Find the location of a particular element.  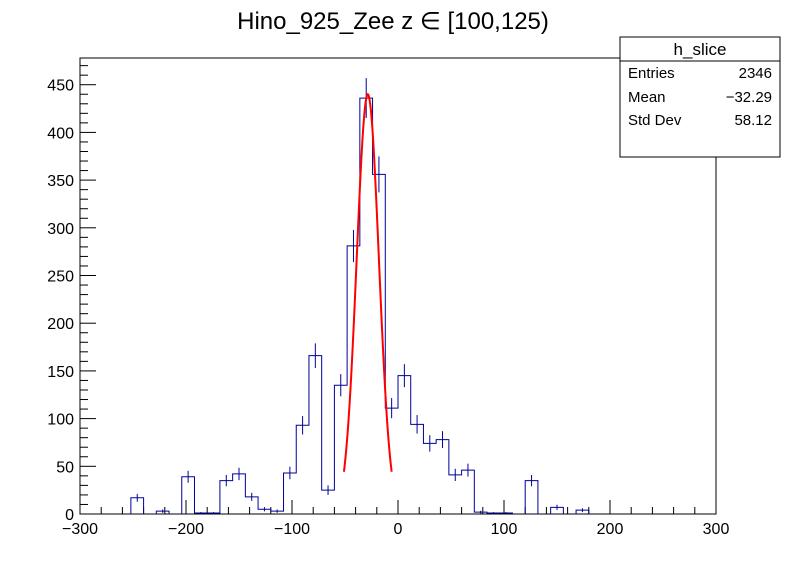

x-tick-label: −100 is located at coordinates (292, 529).